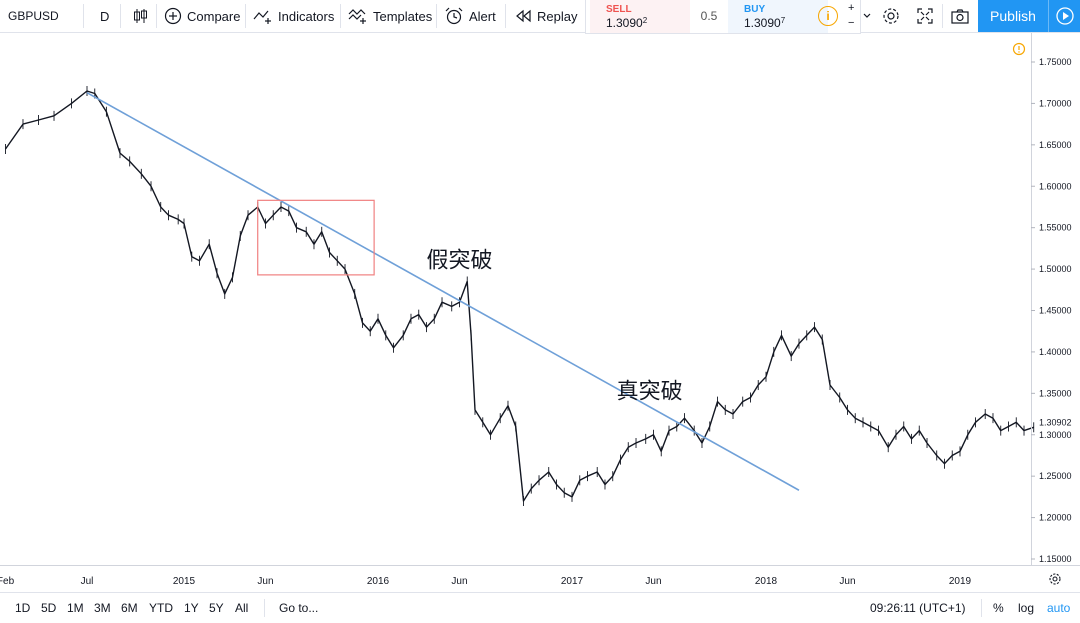 Image resolution: width=1080 pixels, height=623 pixels. I want to click on snapshot-button, so click(960, 16).